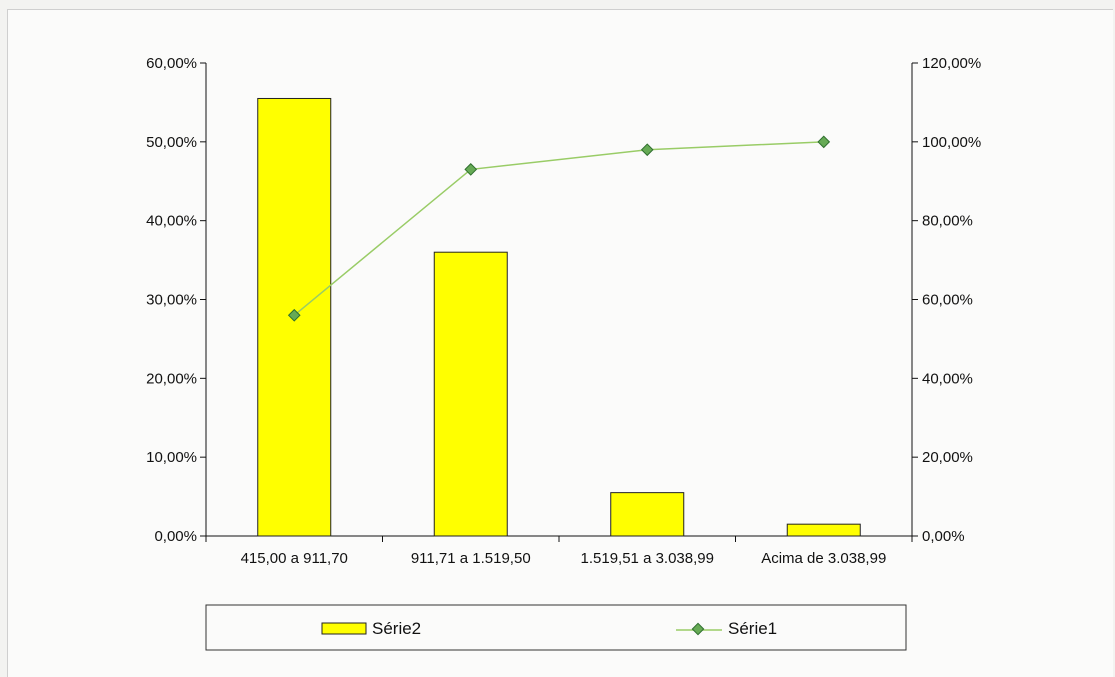  What do you see at coordinates (294, 558) in the screenshot?
I see `x-tick-label: 415,00 a 911,70` at bounding box center [294, 558].